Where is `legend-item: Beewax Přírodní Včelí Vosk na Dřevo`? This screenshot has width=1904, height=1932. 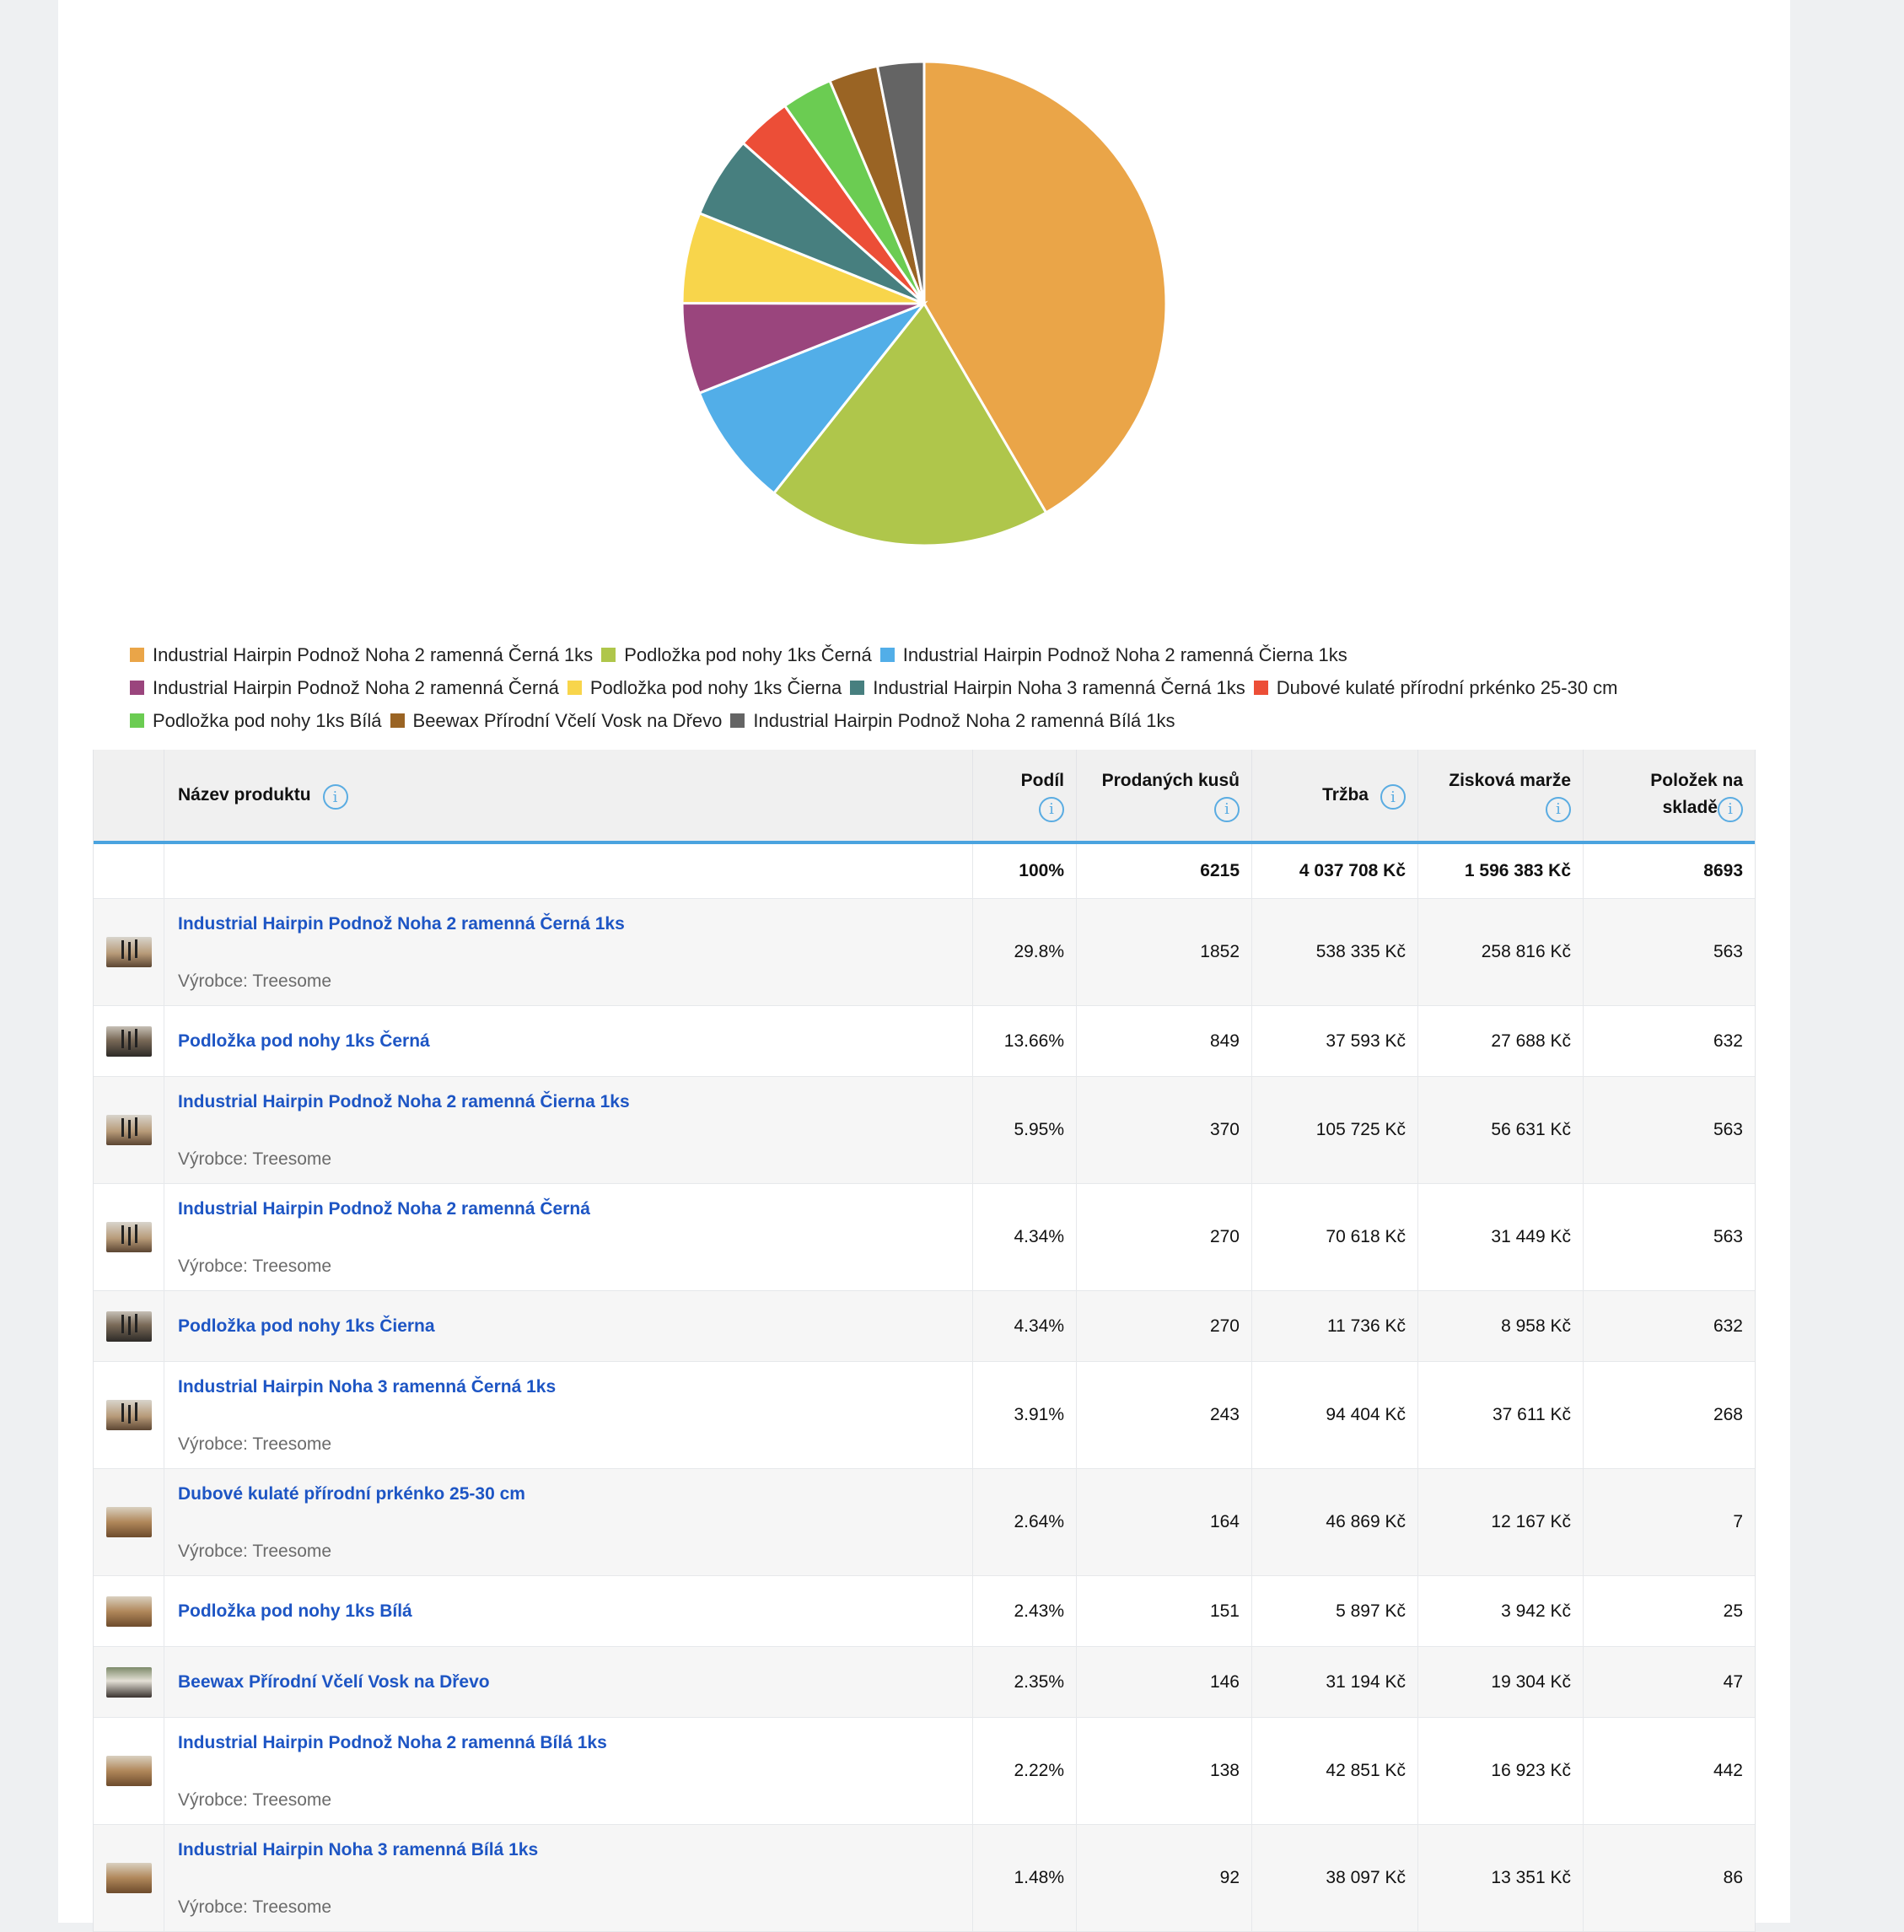
legend-item: Beewax Přírodní Včelí Vosk na Dřevo is located at coordinates (556, 721).